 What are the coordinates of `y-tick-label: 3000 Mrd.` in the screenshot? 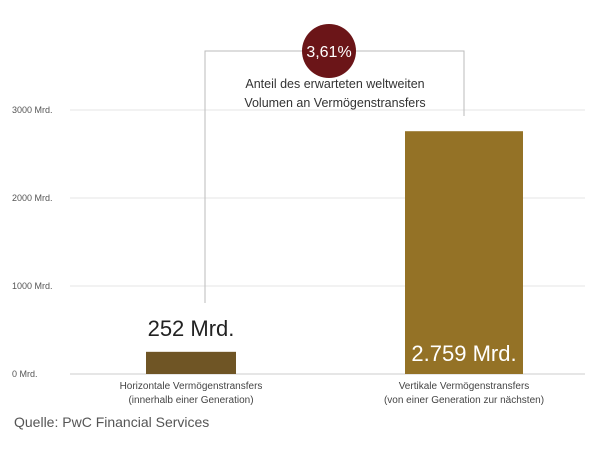 It's located at (32, 110).